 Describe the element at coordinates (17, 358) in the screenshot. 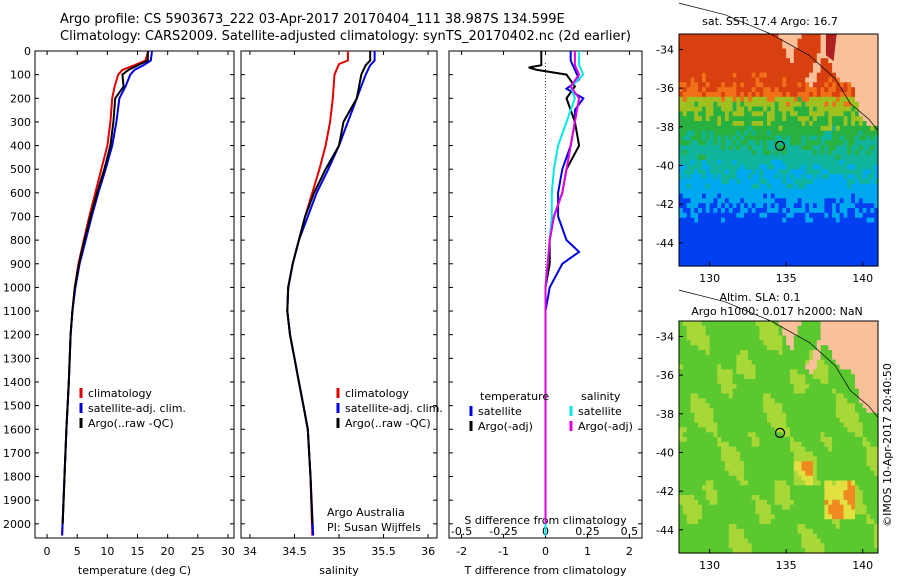

I see `y-tick-label: 1300` at that location.